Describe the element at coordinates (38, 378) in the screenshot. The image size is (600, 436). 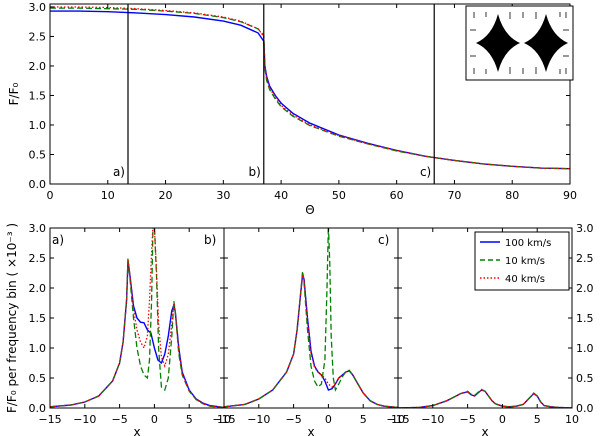
I see `panel-a-y-tick-label: 0.5` at that location.